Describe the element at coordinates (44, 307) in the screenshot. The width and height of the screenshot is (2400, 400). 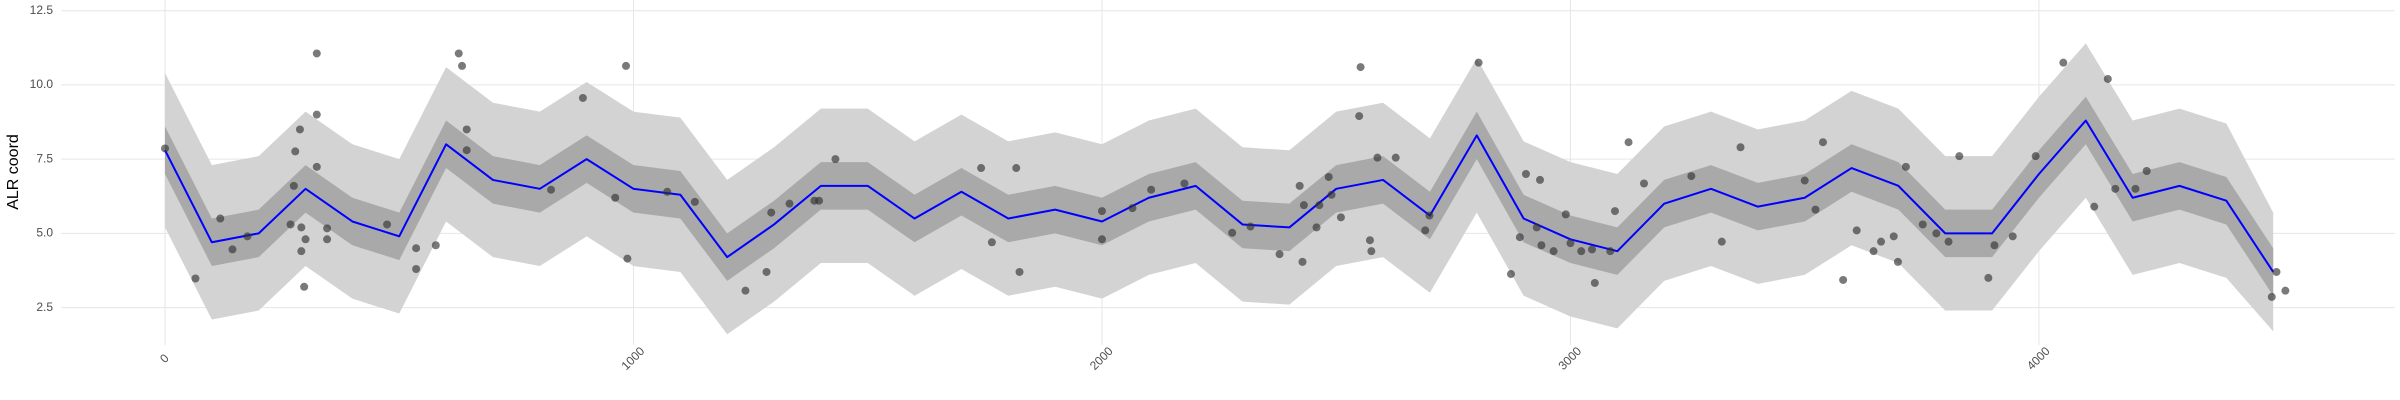
I see `y-tick-label: 2.5` at that location.